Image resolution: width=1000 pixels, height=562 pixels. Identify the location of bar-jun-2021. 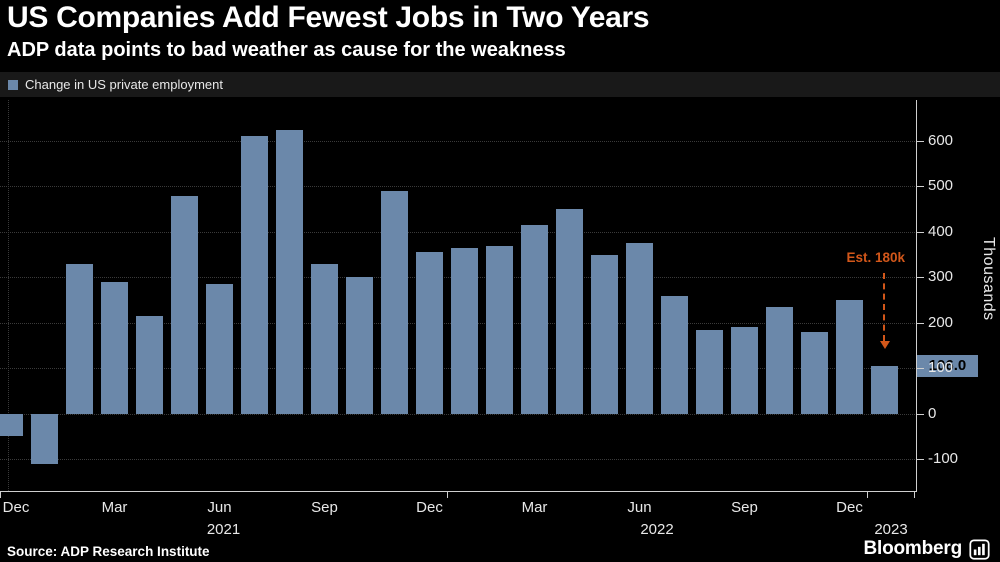
(219, 349).